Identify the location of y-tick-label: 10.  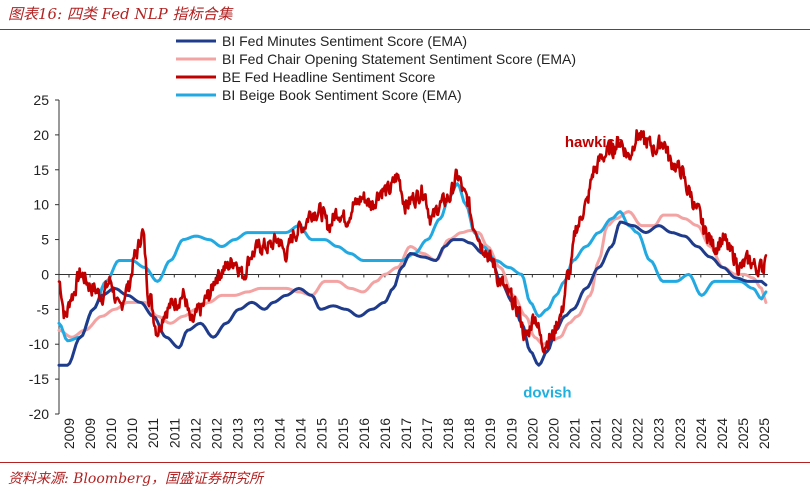
(41, 205).